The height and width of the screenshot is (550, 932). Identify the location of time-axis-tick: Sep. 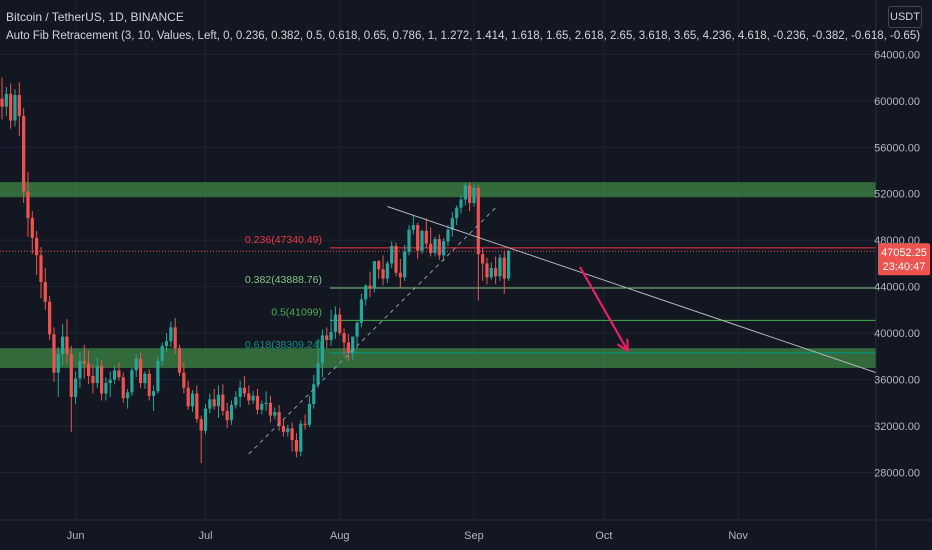
(474, 536).